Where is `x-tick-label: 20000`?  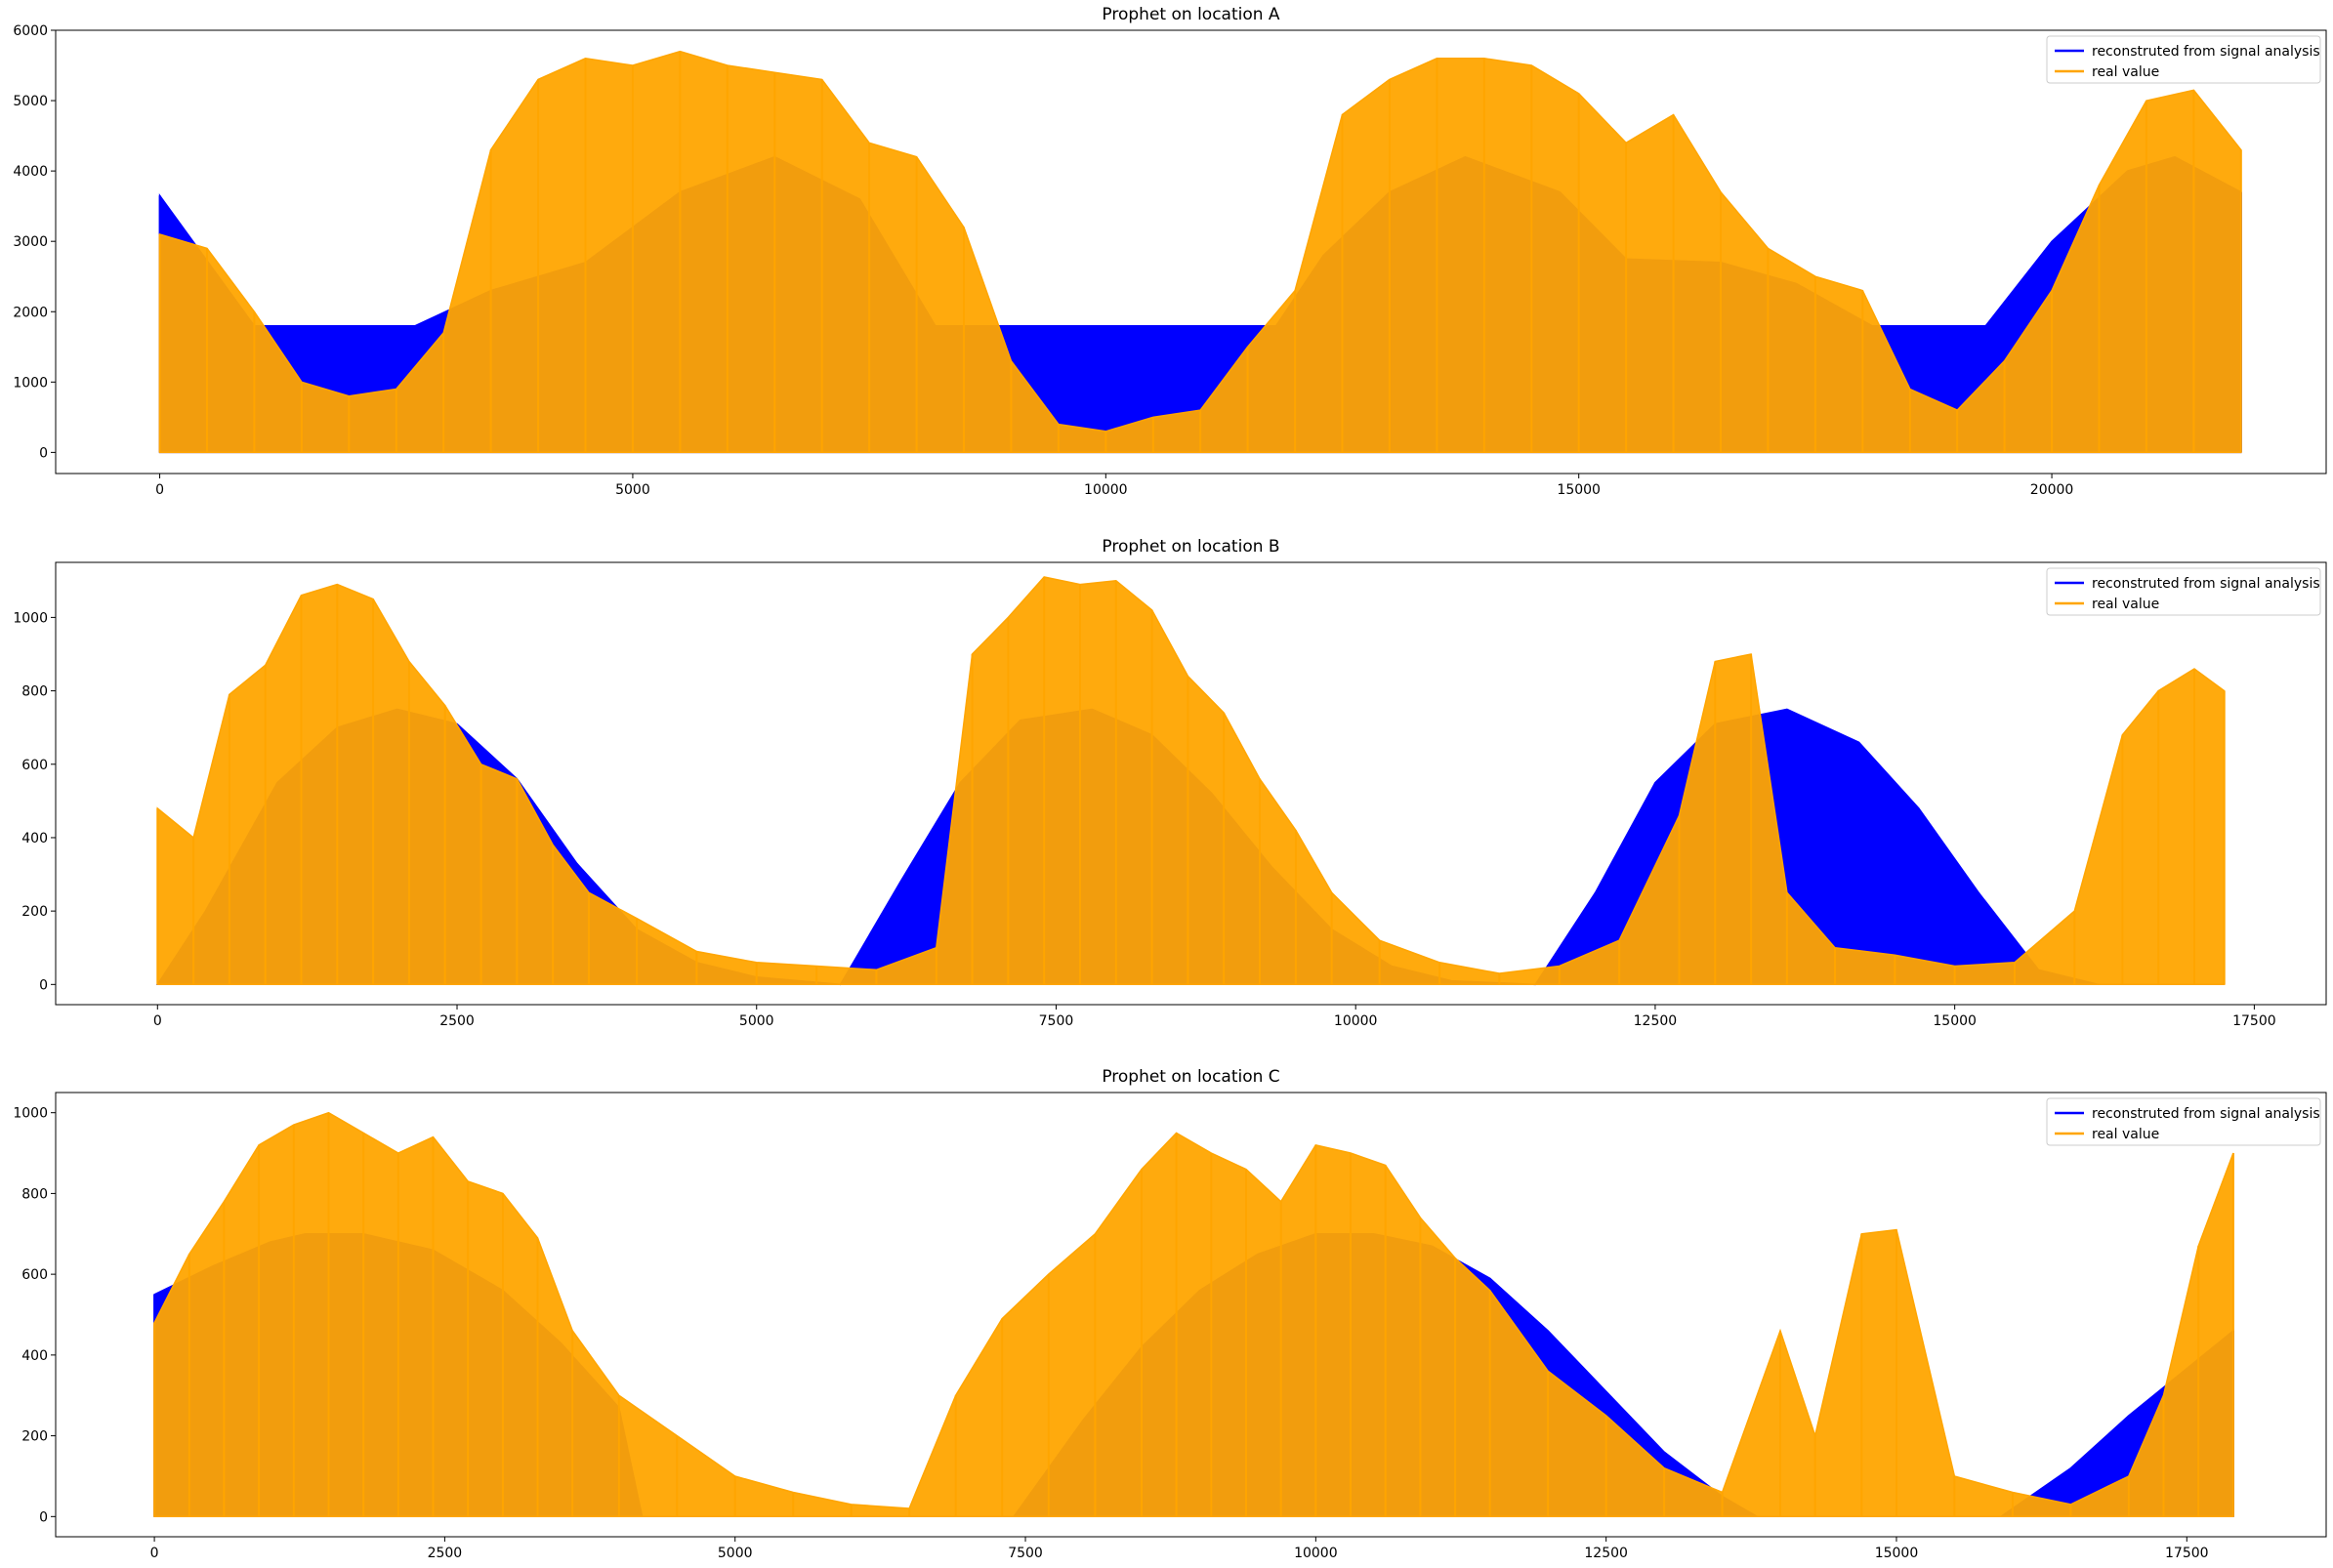 x-tick-label: 20000 is located at coordinates (2052, 490).